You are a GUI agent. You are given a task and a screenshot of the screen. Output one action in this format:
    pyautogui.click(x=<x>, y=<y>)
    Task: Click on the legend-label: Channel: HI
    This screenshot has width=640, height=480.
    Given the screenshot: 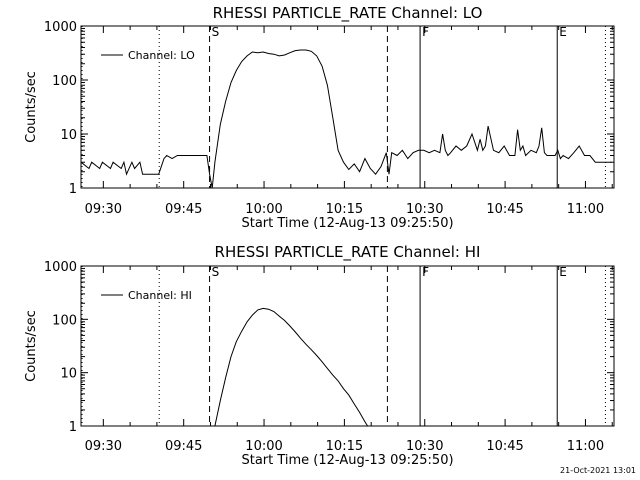 What is the action you would take?
    pyautogui.click(x=160, y=295)
    